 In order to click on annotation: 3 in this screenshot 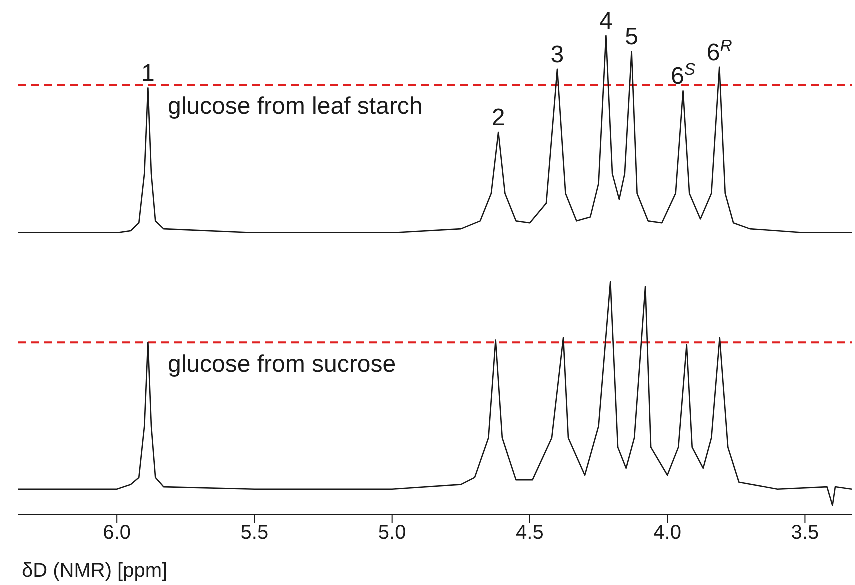, I will do `click(557, 54)`.